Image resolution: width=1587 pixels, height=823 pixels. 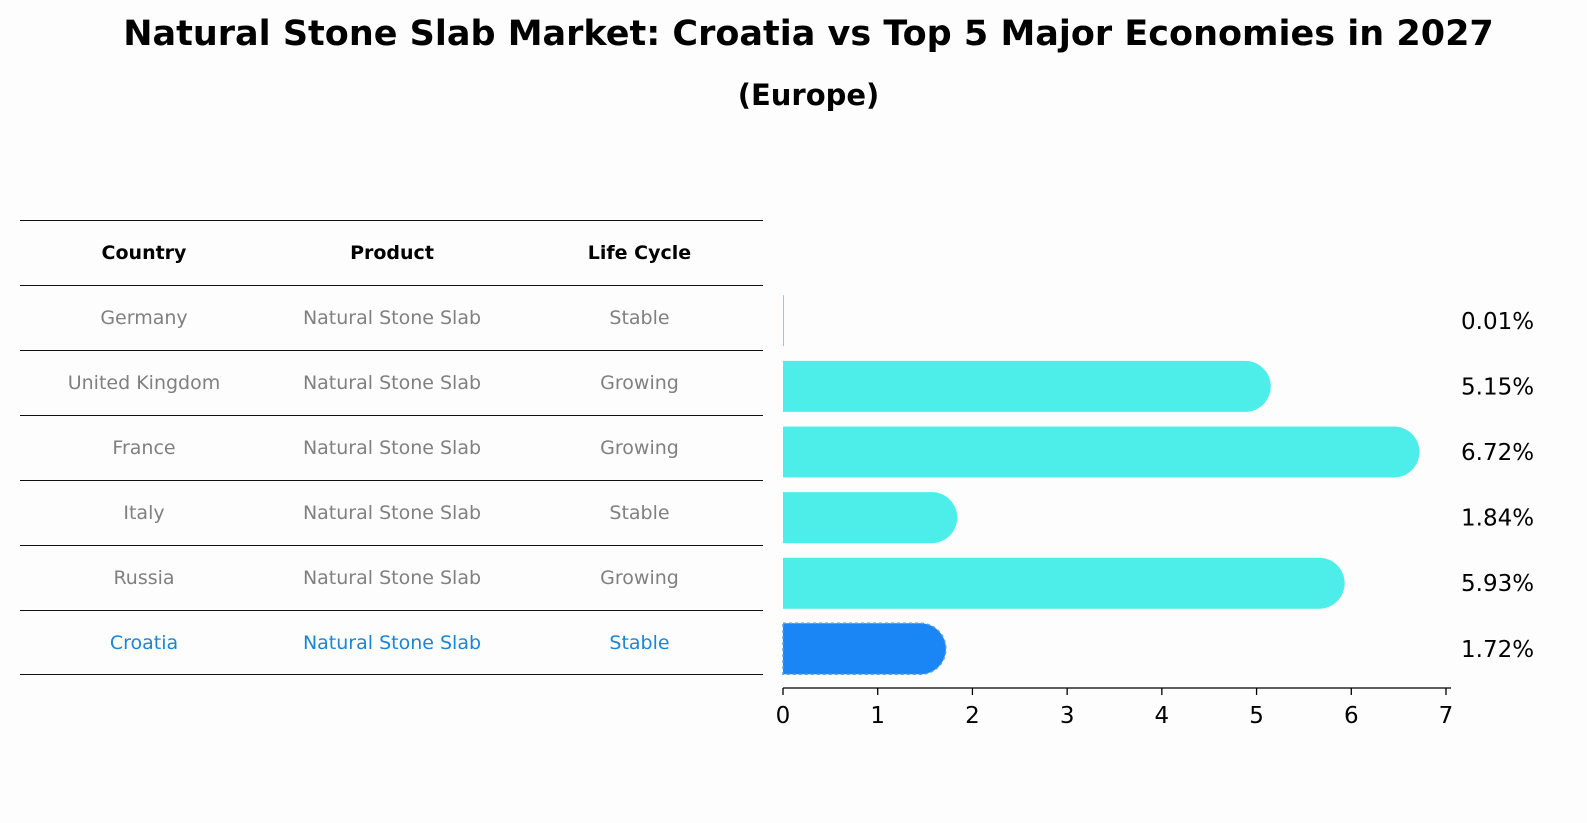 What do you see at coordinates (1497, 650) in the screenshot?
I see `value-label: 1.72%` at bounding box center [1497, 650].